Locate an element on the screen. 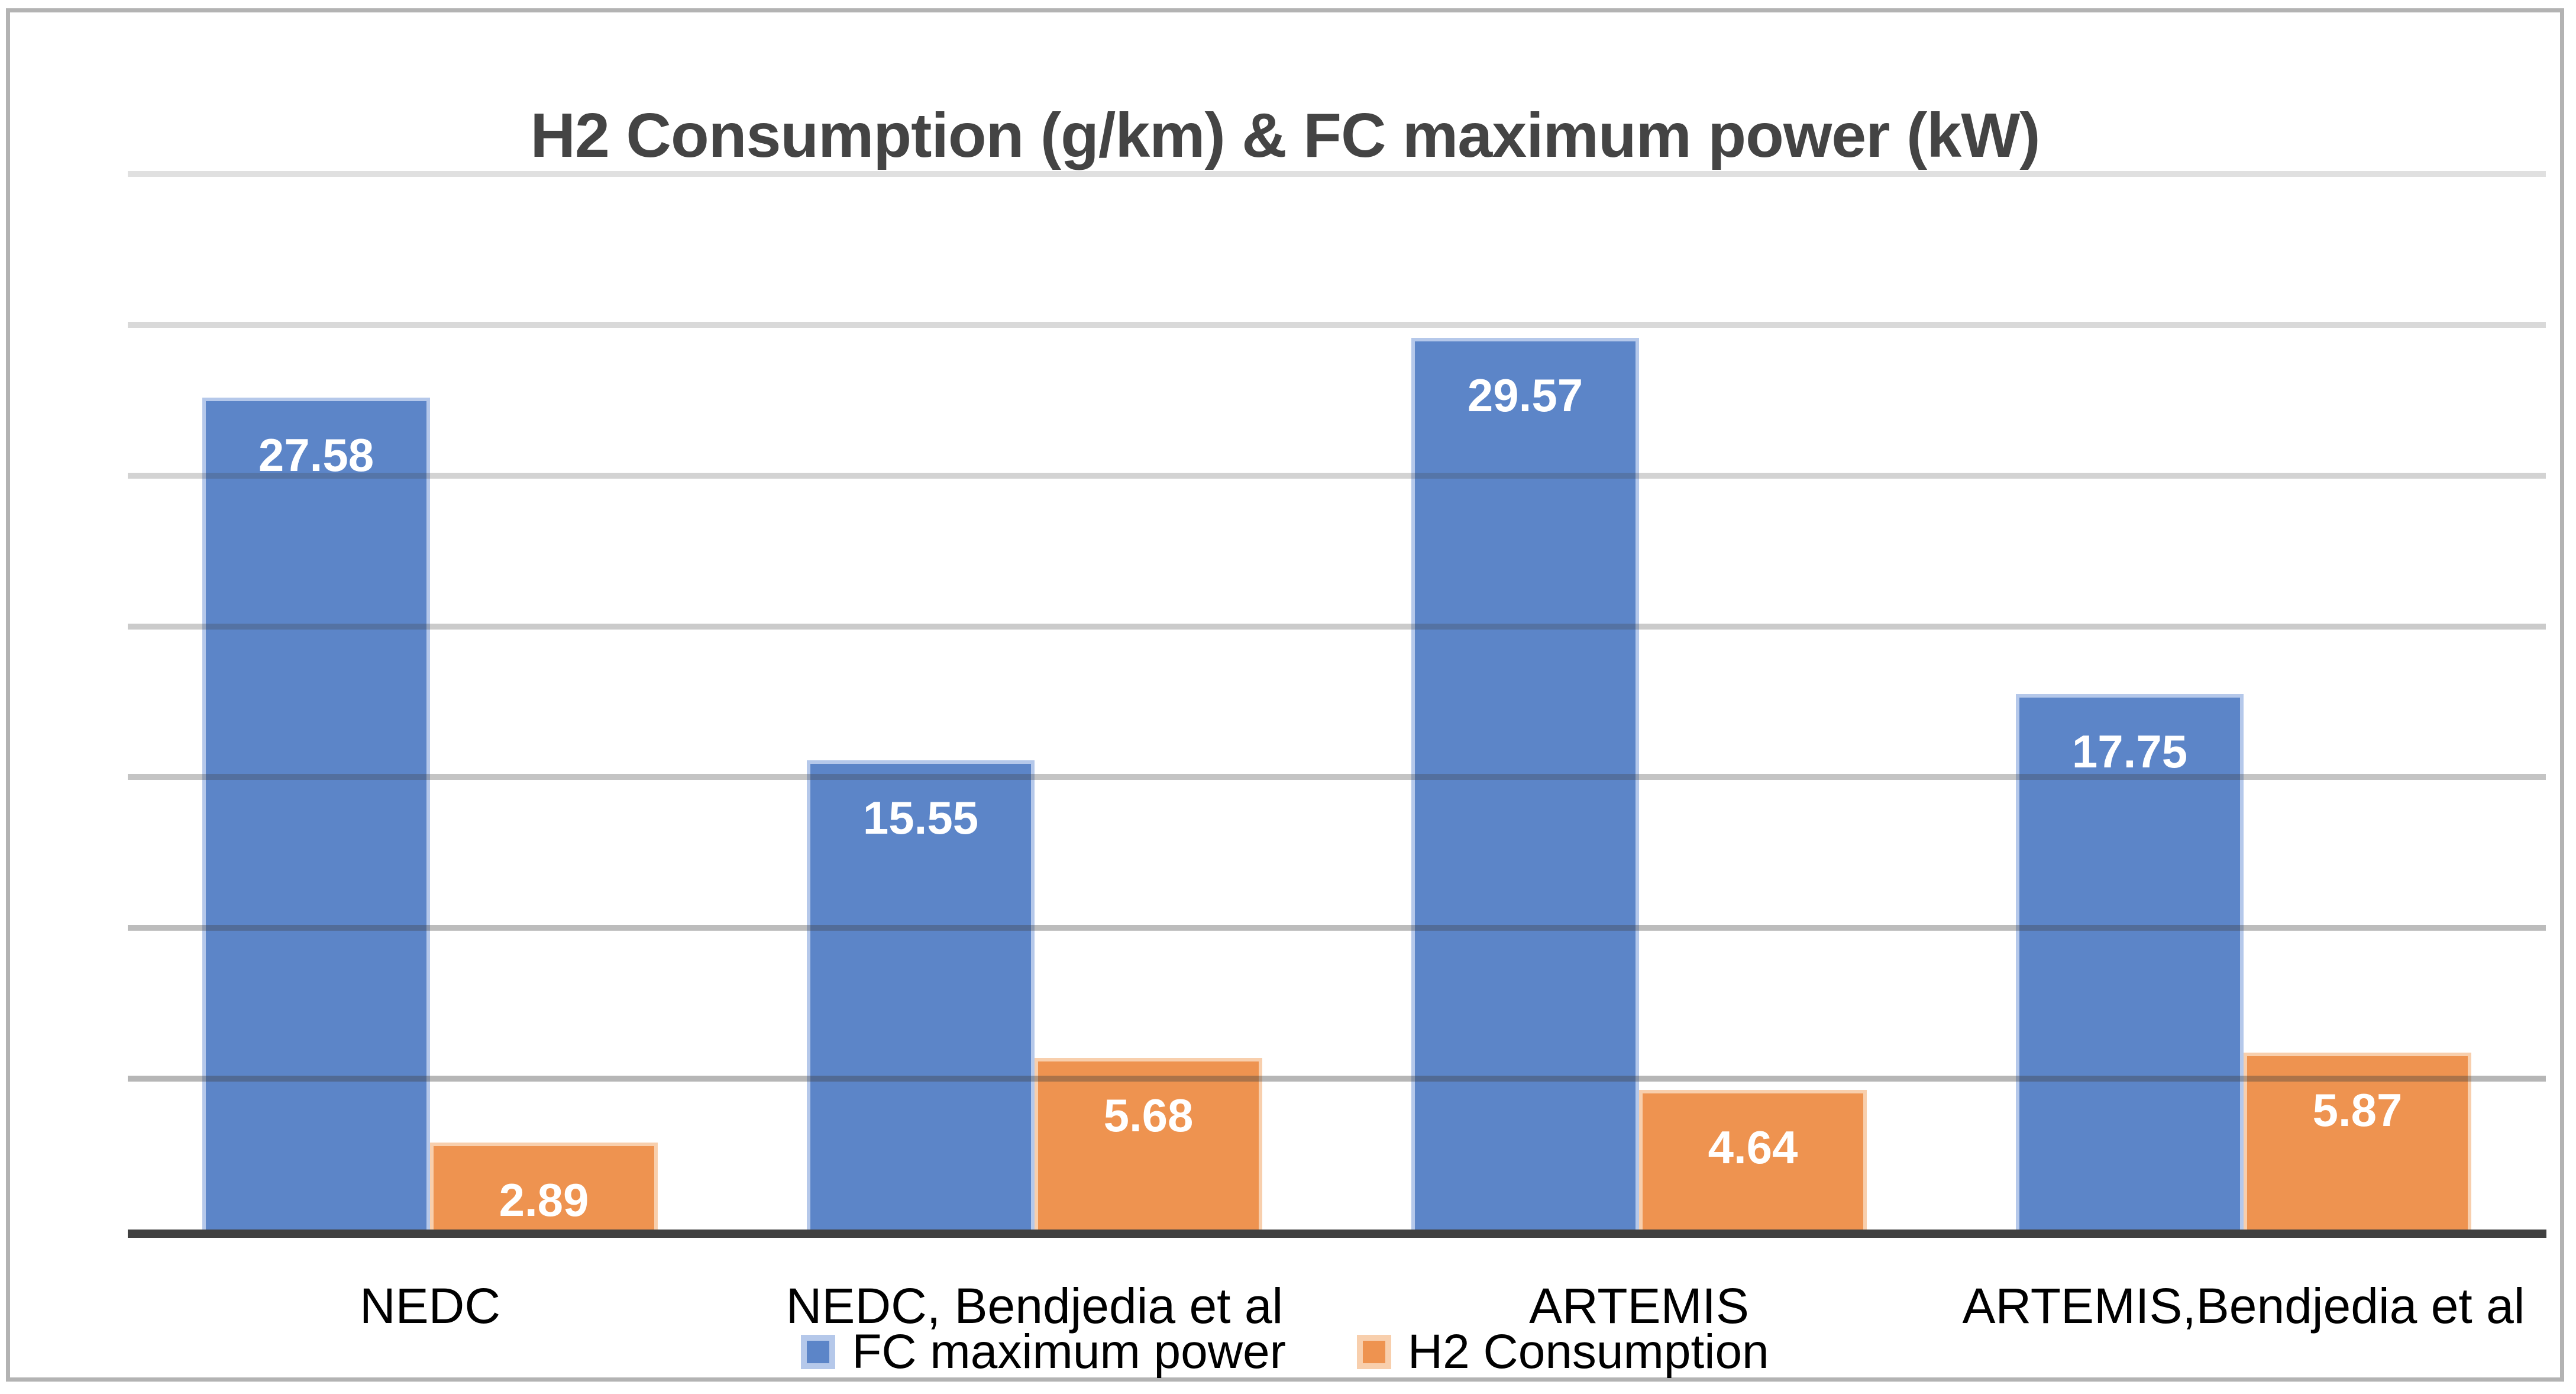  bar-fc-maximum-power-artemis-bendjedia-et-al: 17.75 is located at coordinates (2130, 962).